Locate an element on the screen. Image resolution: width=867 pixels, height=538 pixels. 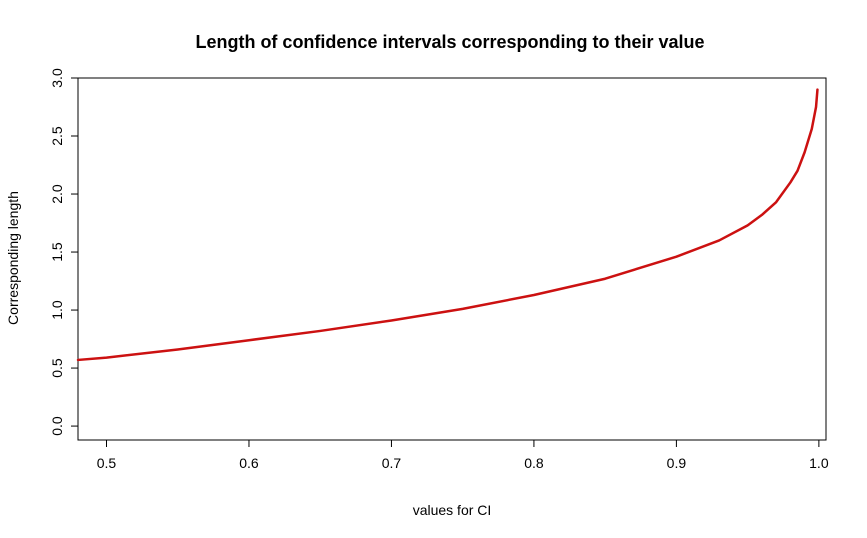
y-axis-label: Corresponding length is located at coordinates (13, 258).